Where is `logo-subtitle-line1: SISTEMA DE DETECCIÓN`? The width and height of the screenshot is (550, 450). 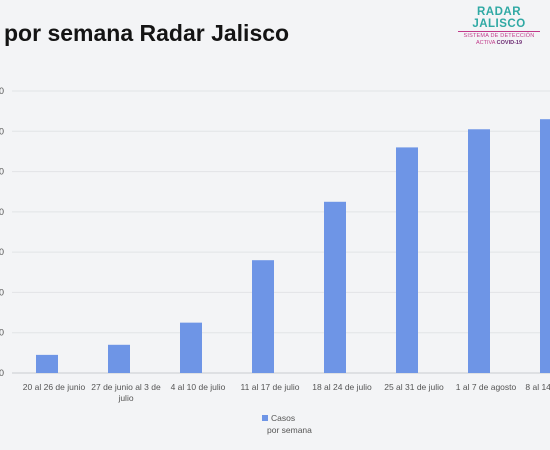
logo-subtitle-line1: SISTEMA DE DETECCIÓN is located at coordinates (499, 35).